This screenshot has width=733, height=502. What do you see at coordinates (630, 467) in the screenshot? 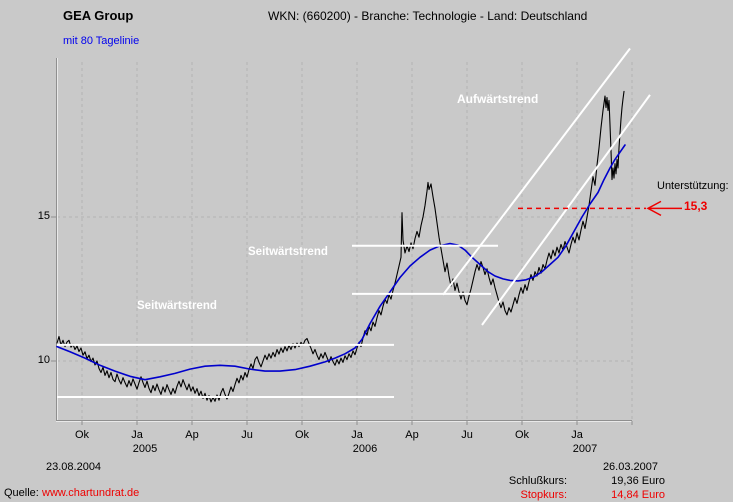
I see `chart-end-date: 26.03.2007` at bounding box center [630, 467].